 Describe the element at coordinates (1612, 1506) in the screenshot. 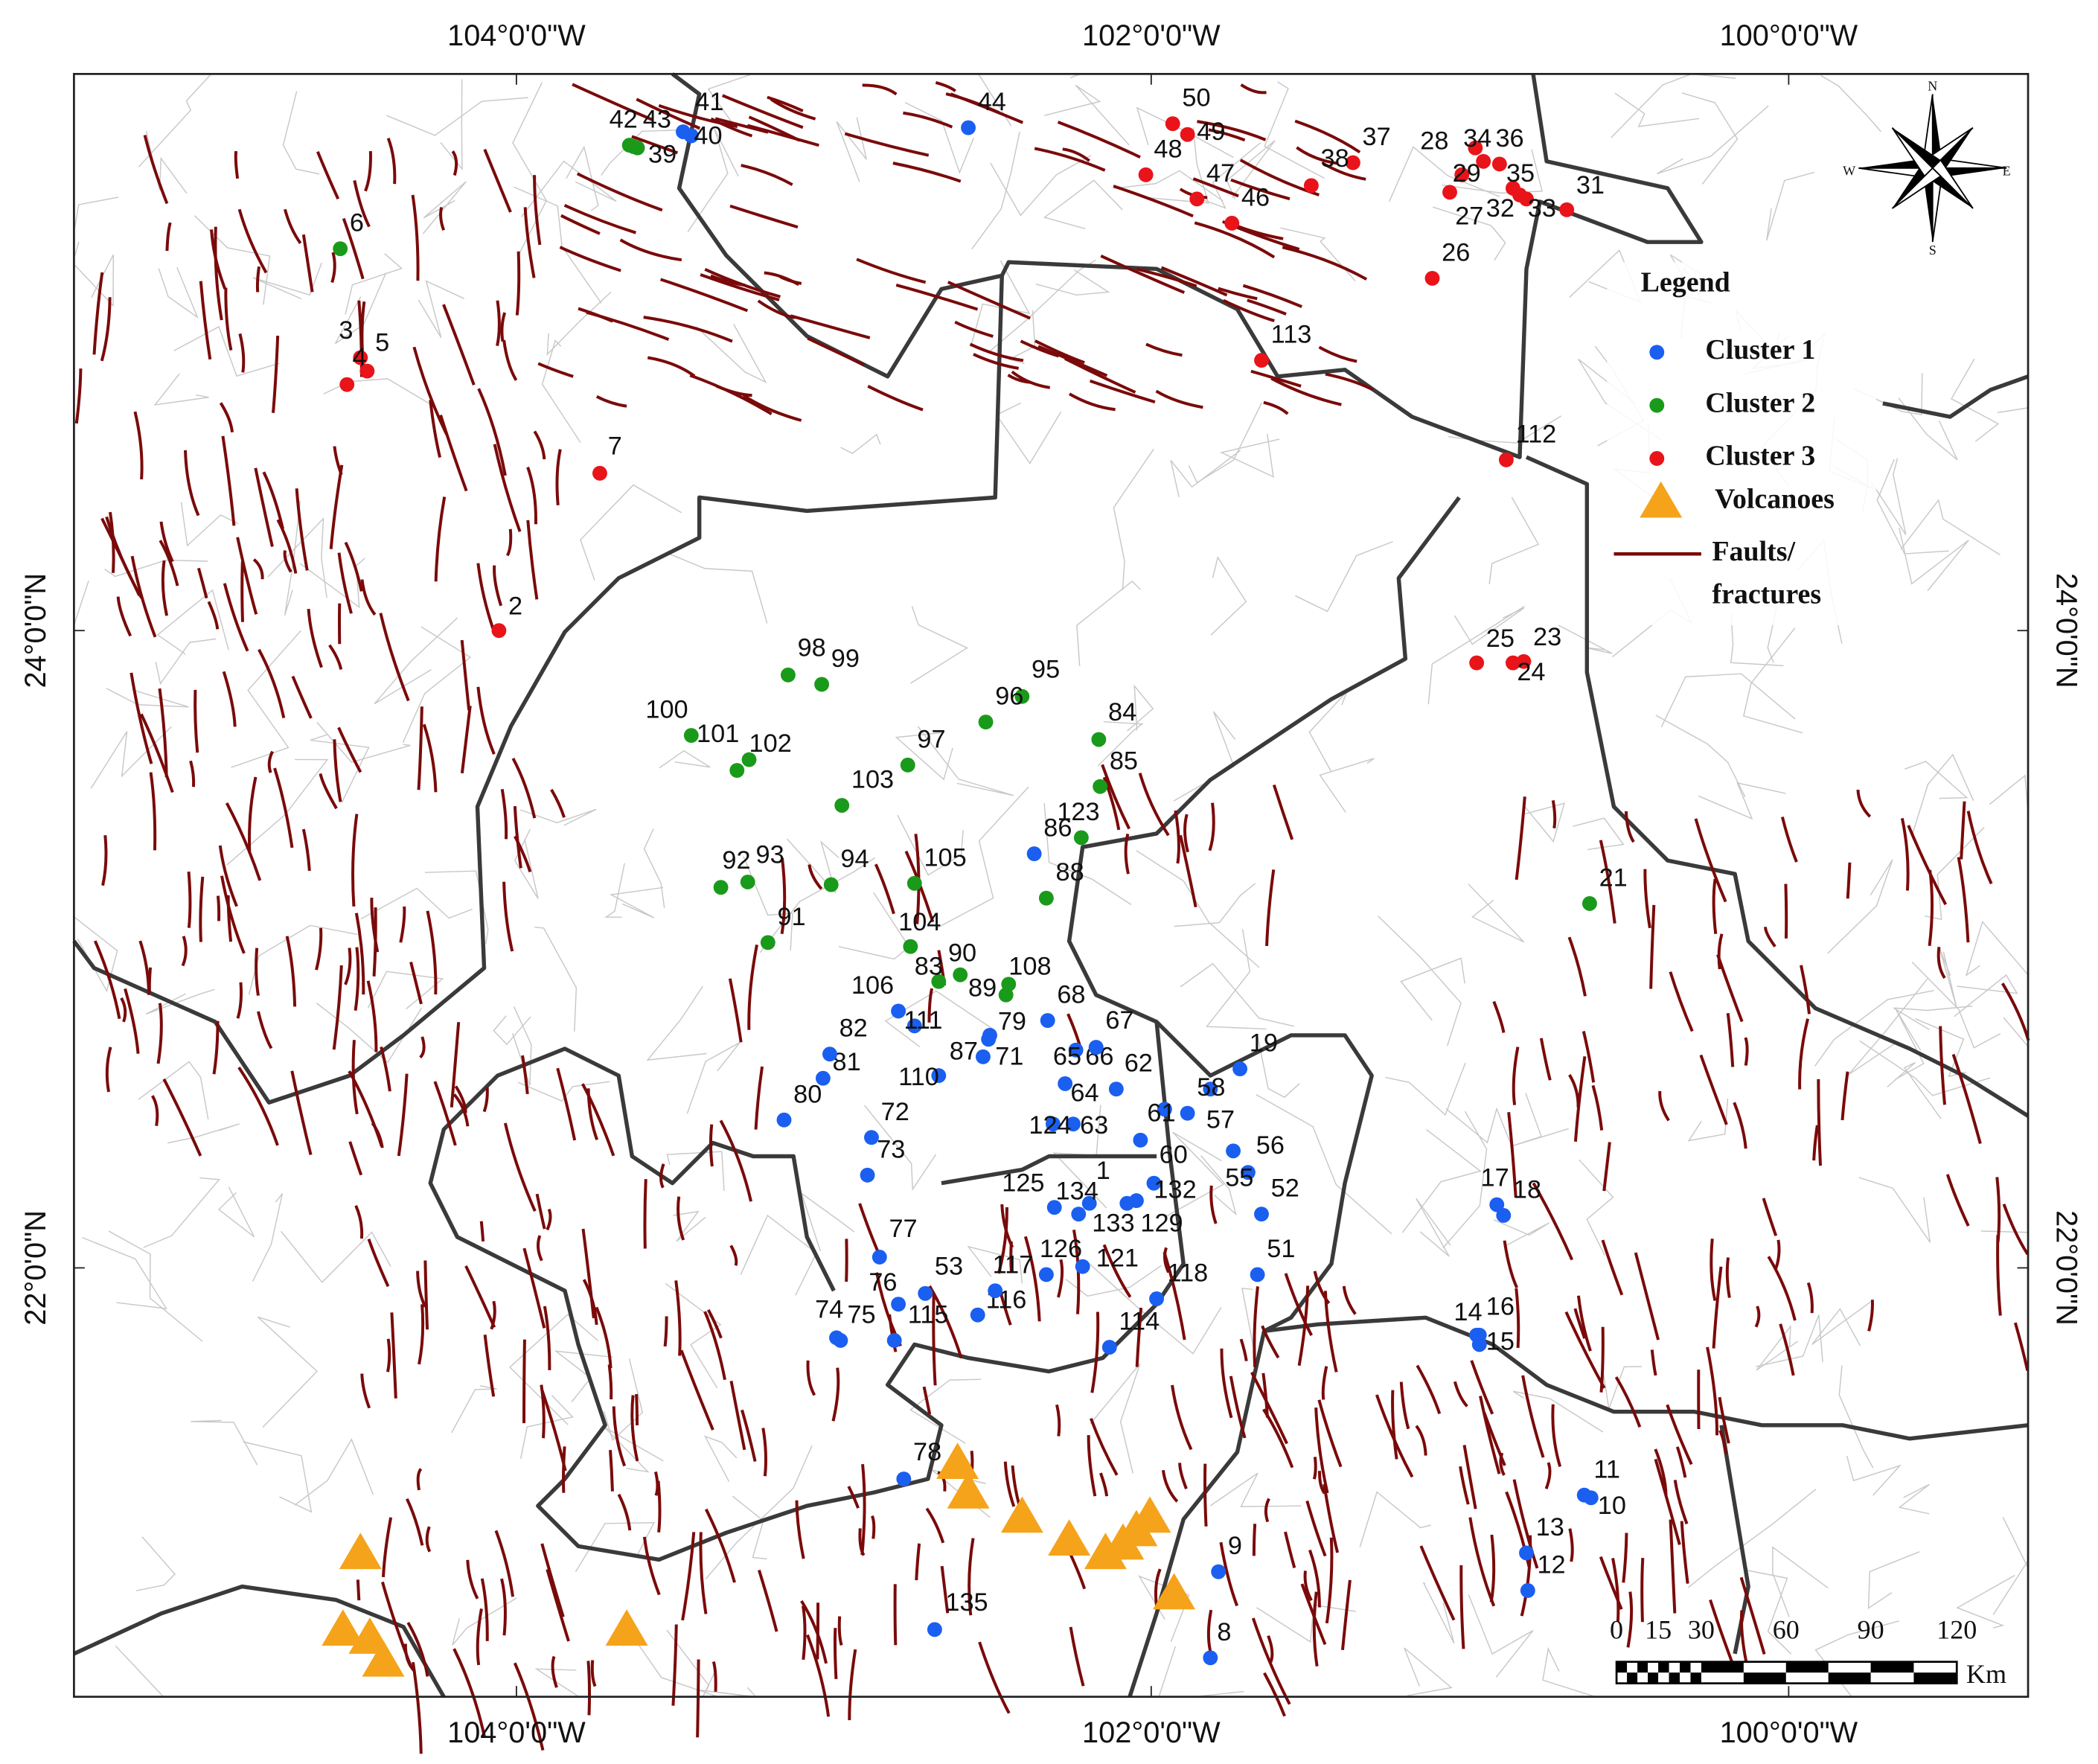

I see `site-label: 10` at that location.